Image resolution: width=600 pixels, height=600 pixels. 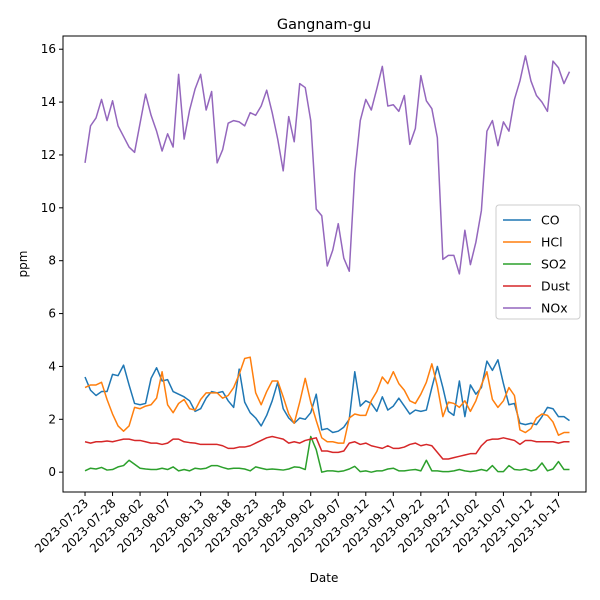 What do you see at coordinates (552, 242) in the screenshot?
I see `legend-label-hcl: HCl` at bounding box center [552, 242].